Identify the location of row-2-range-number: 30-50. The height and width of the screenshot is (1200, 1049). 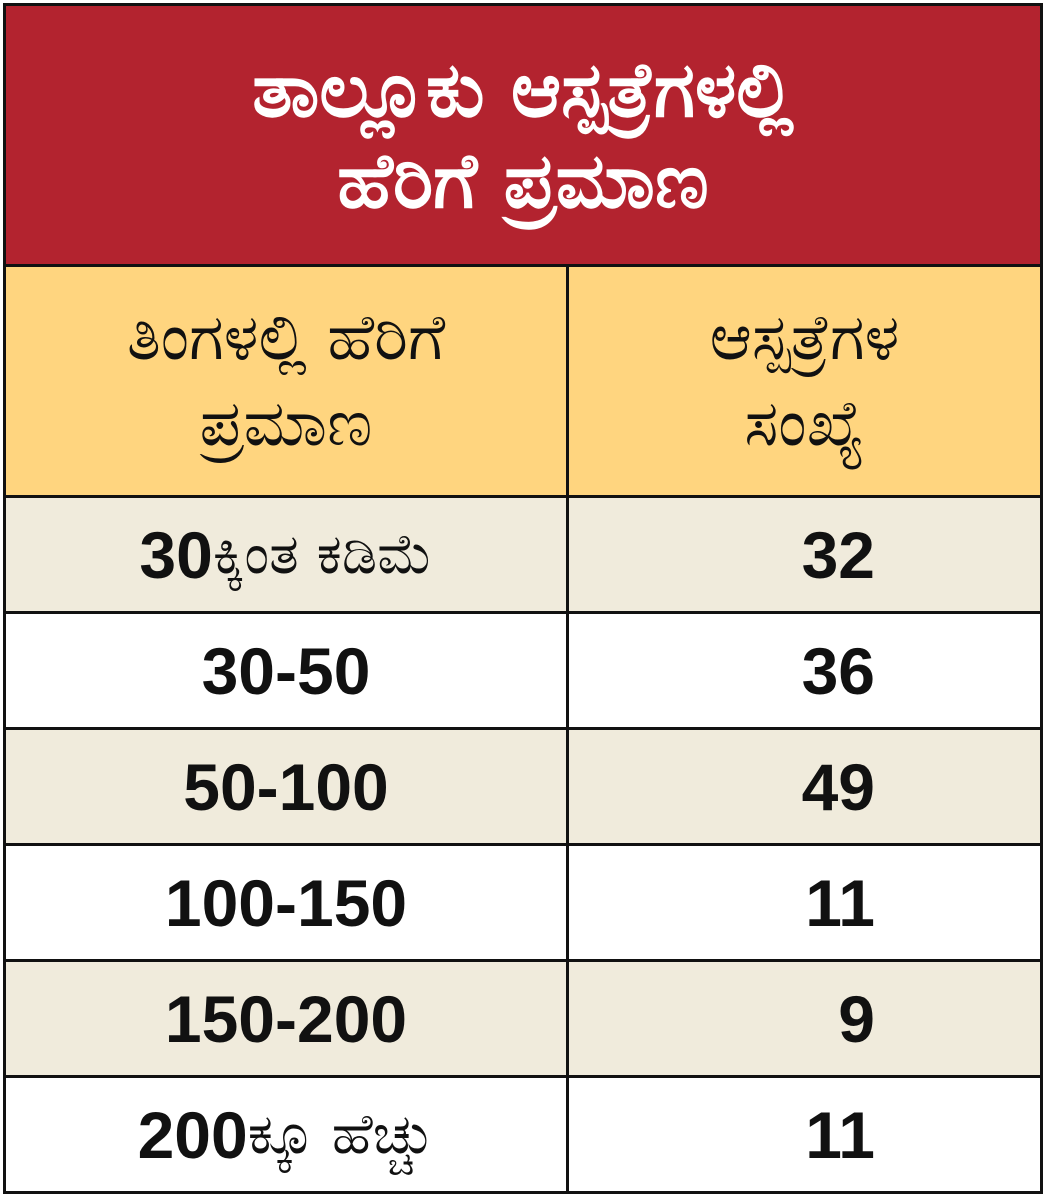
(286, 670).